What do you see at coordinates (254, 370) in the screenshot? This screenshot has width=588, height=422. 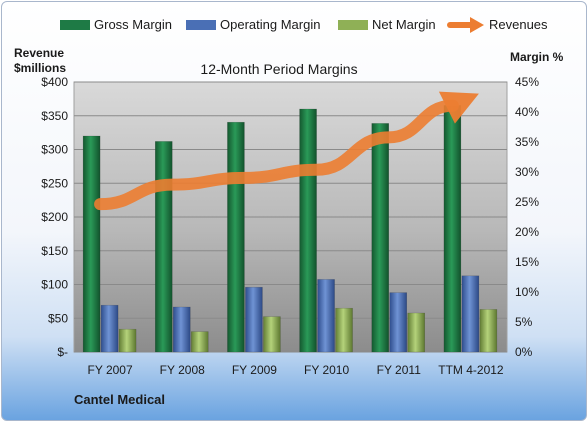 I see `x-tick-label: FY 2009` at bounding box center [254, 370].